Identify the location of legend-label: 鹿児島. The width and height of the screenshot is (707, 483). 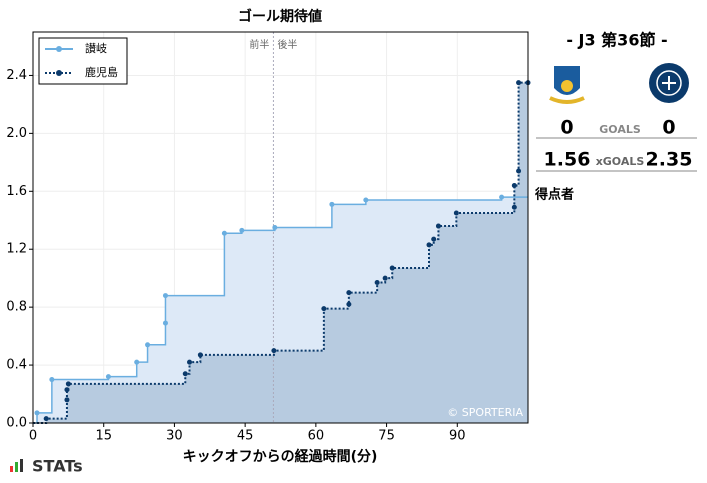
(101, 72).